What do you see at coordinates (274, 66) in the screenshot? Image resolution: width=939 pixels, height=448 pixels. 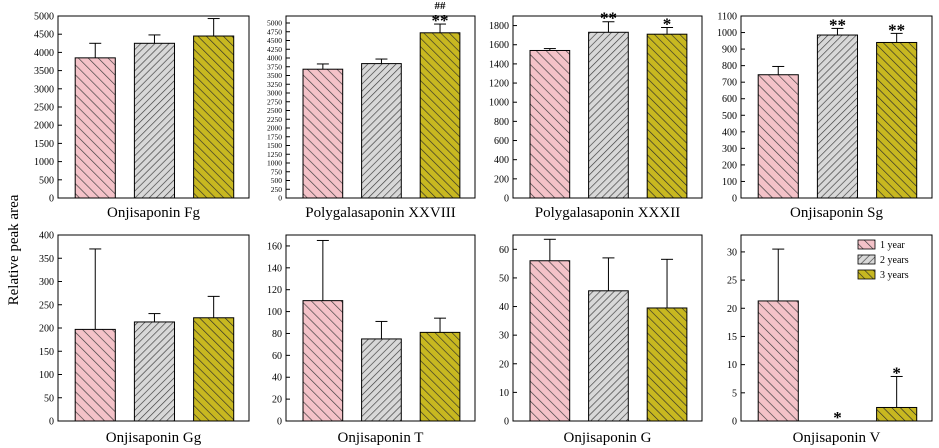 I see `y-tick-label: 3750` at bounding box center [274, 66].